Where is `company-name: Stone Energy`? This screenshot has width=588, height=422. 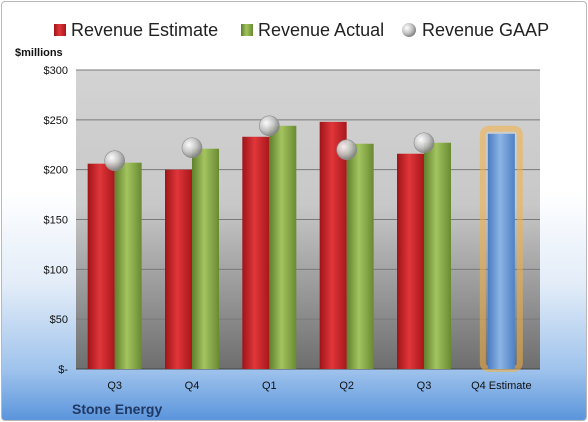 company-name: Stone Energy is located at coordinates (117, 409).